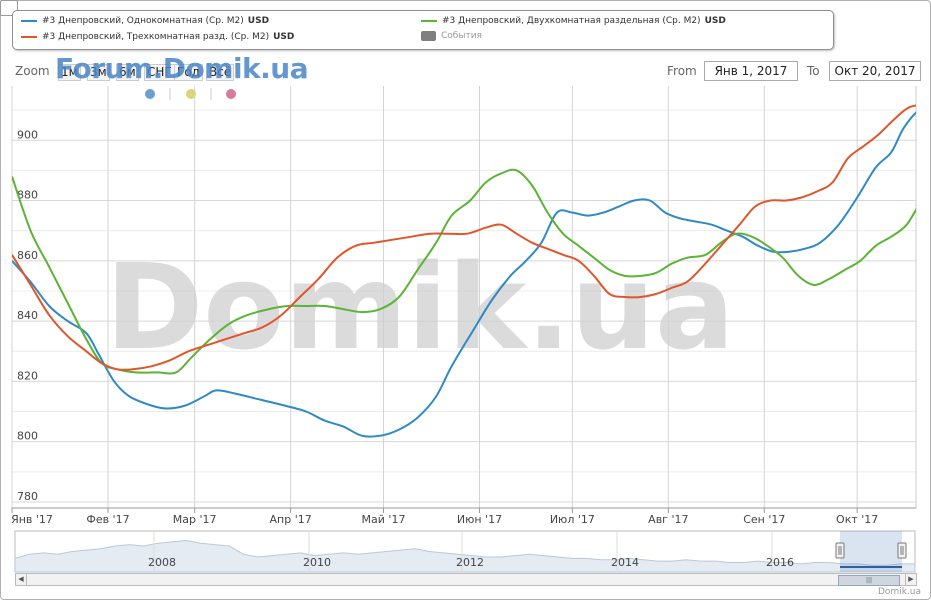  I want to click on x-tick-label: Мар '17, so click(195, 519).